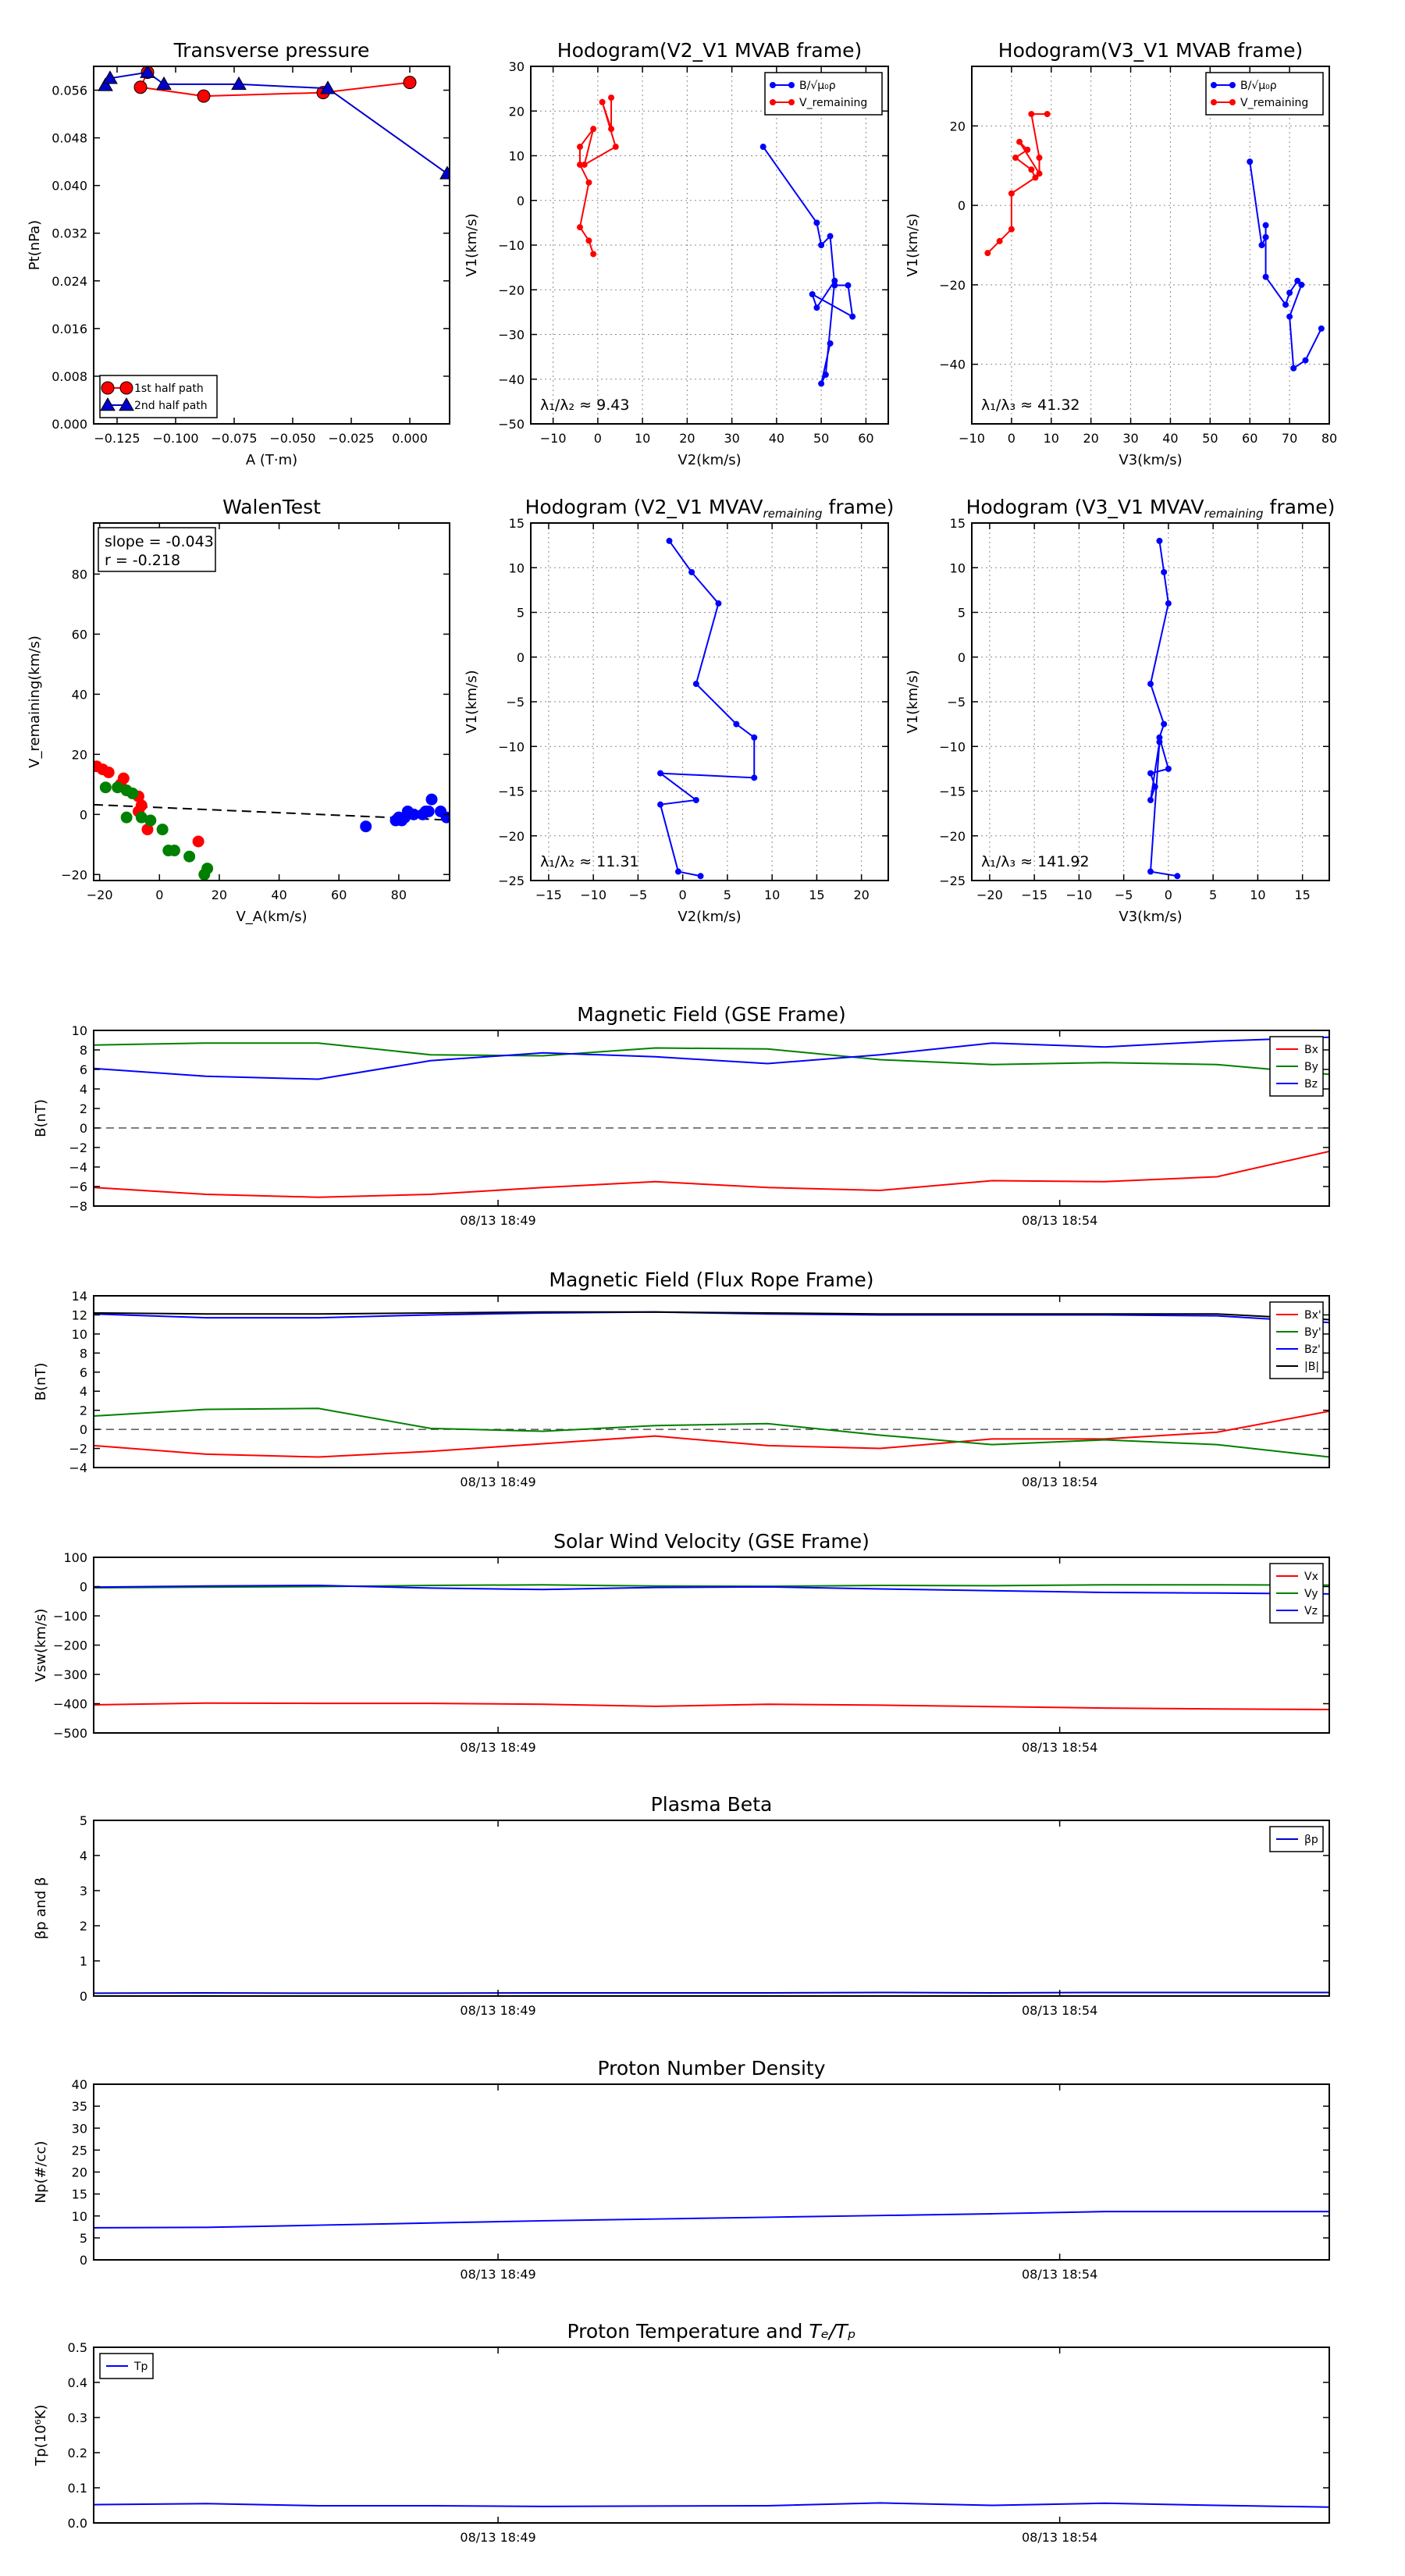 The width and height of the screenshot is (1405, 2576). Describe the element at coordinates (1234, 514) in the screenshot. I see `chart-title-subscript: remaining` at that location.